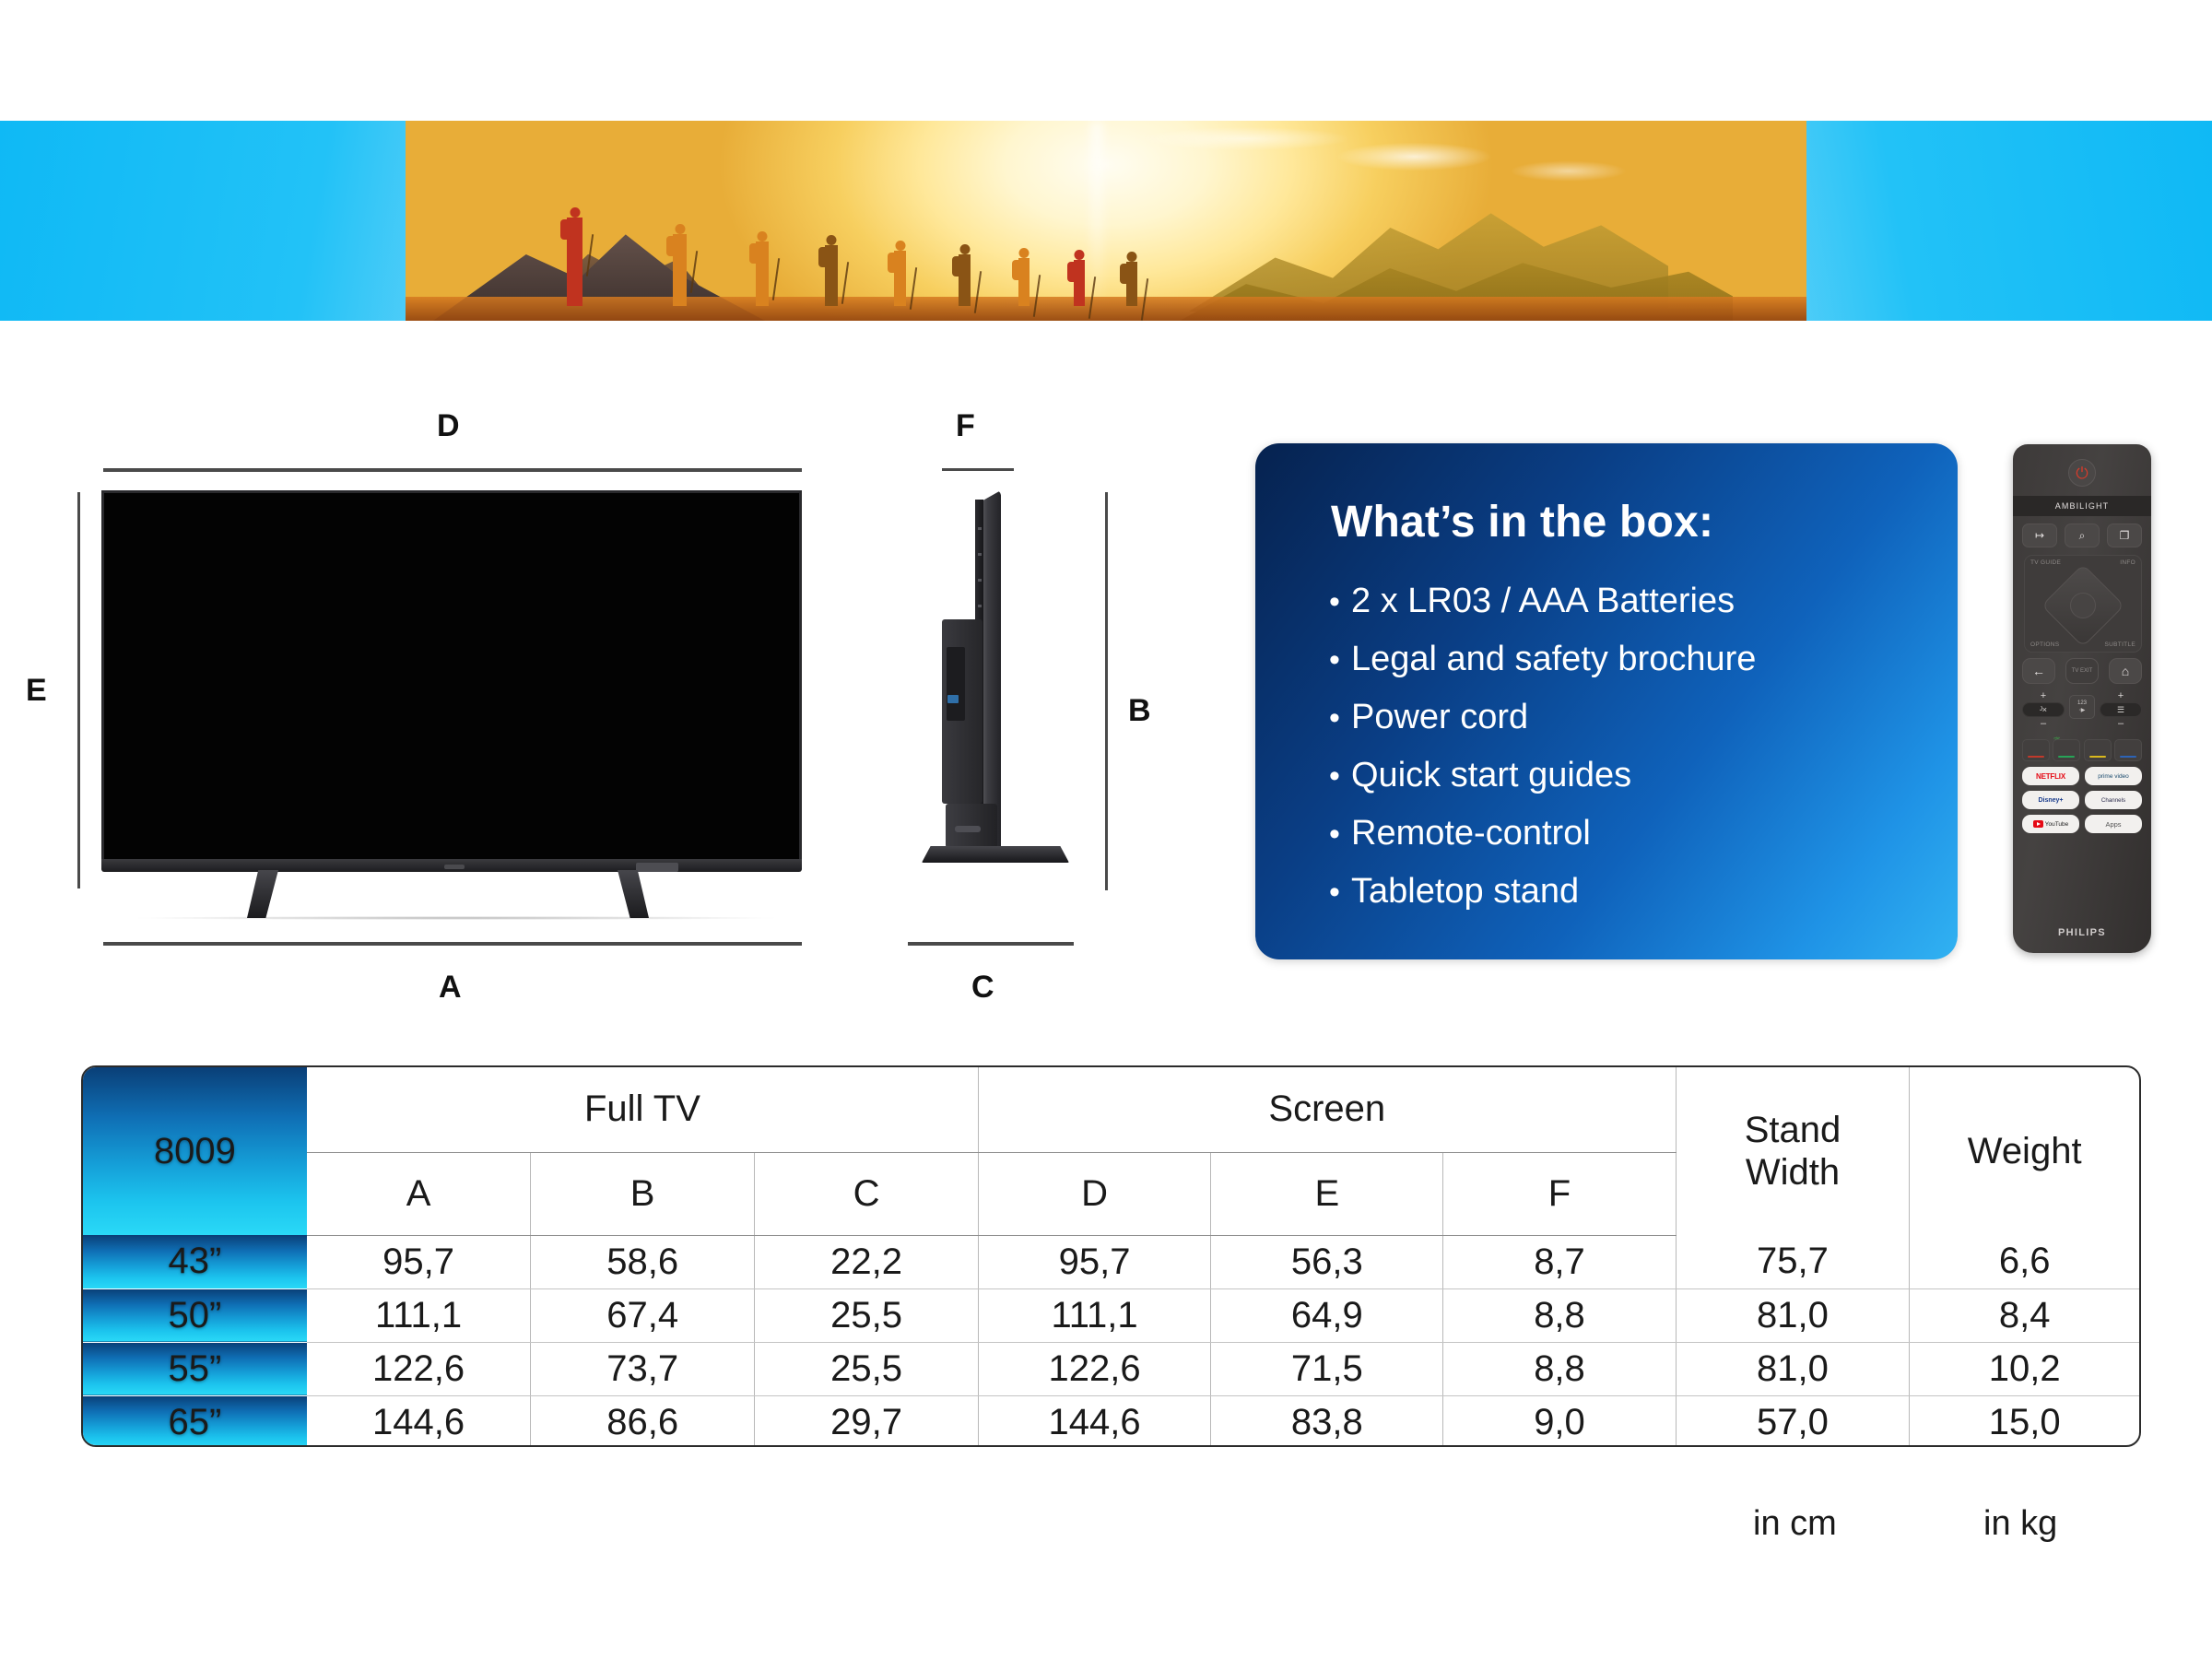  I want to click on prime-video-button: prime video, so click(2113, 776).